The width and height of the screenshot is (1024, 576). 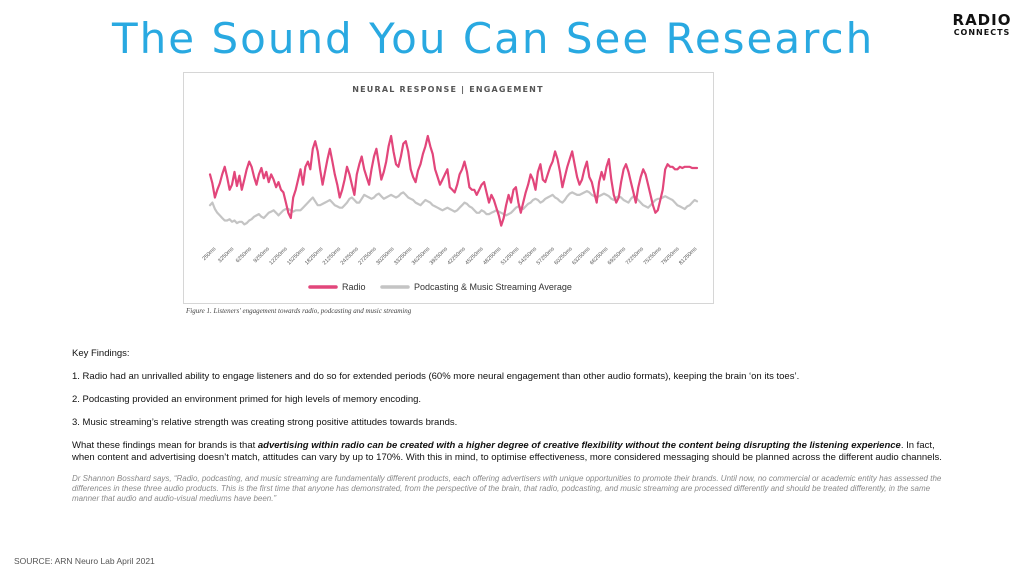 What do you see at coordinates (982, 32) in the screenshot?
I see `logo-line-2: CONNECTS` at bounding box center [982, 32].